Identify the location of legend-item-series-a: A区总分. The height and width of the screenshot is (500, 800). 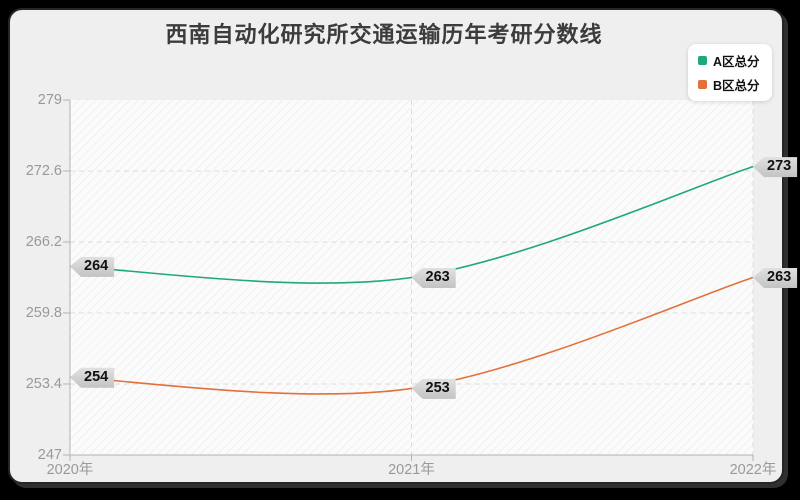
(729, 60).